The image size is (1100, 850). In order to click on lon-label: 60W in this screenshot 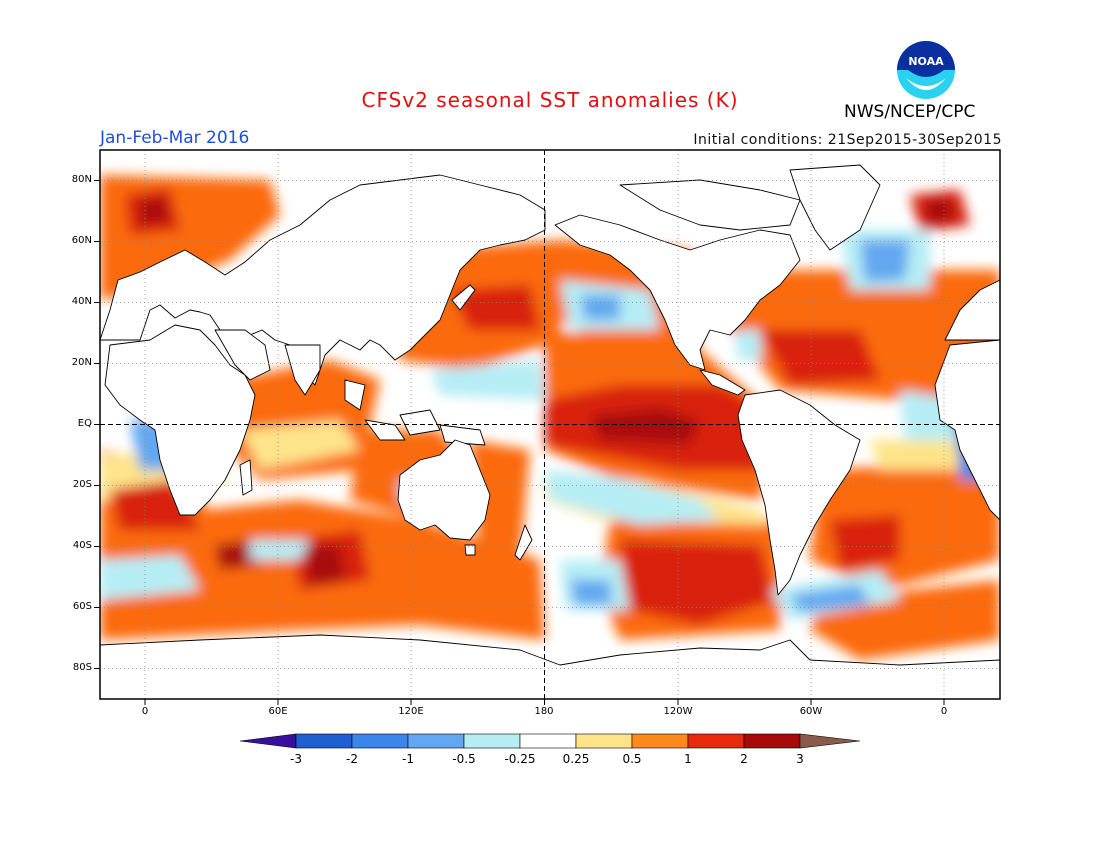, I will do `click(811, 711)`.